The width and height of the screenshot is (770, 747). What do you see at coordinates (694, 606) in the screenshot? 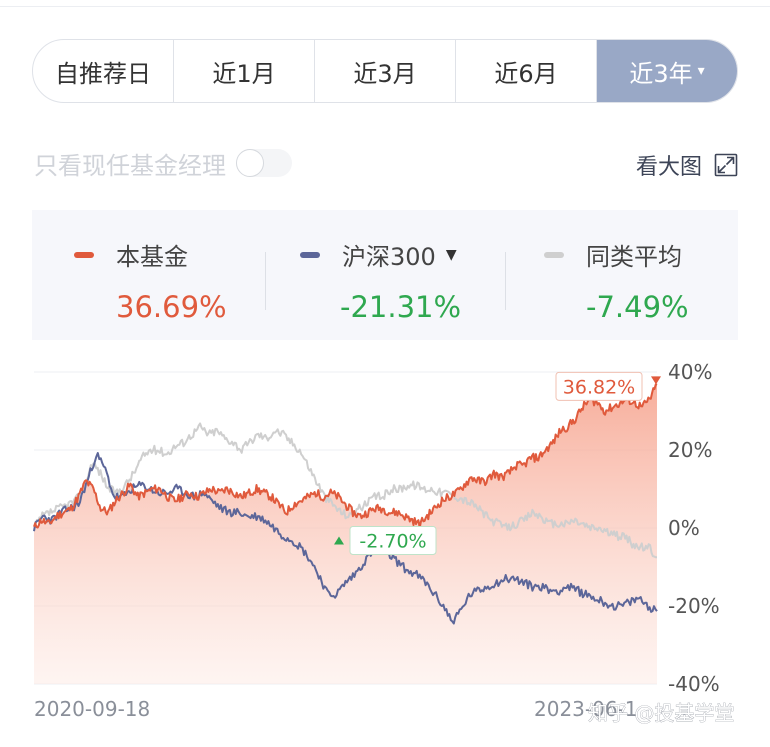
I see `y-tick-label: -20%` at bounding box center [694, 606].